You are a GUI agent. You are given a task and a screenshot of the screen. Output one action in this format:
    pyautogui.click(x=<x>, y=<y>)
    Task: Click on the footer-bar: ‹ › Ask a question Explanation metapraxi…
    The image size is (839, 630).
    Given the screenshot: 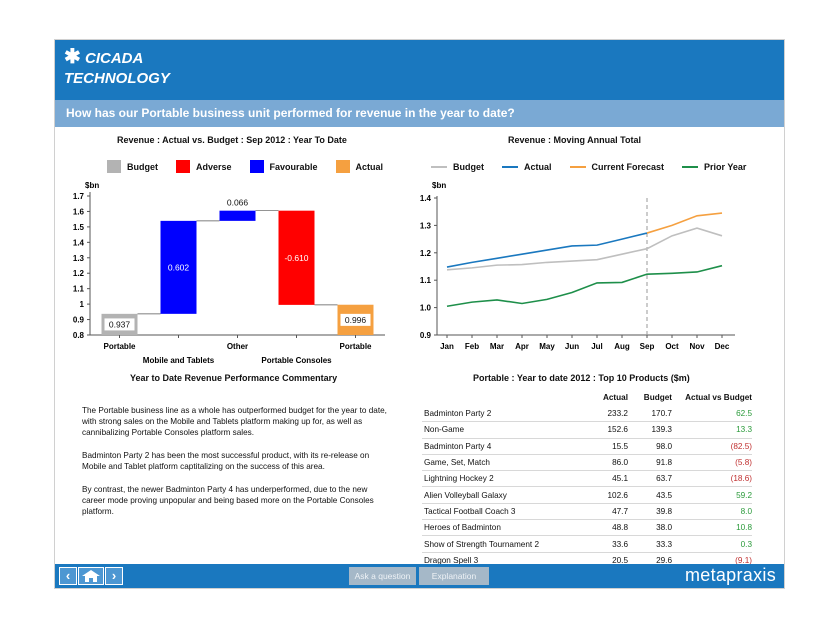 What is the action you would take?
    pyautogui.click(x=419, y=576)
    